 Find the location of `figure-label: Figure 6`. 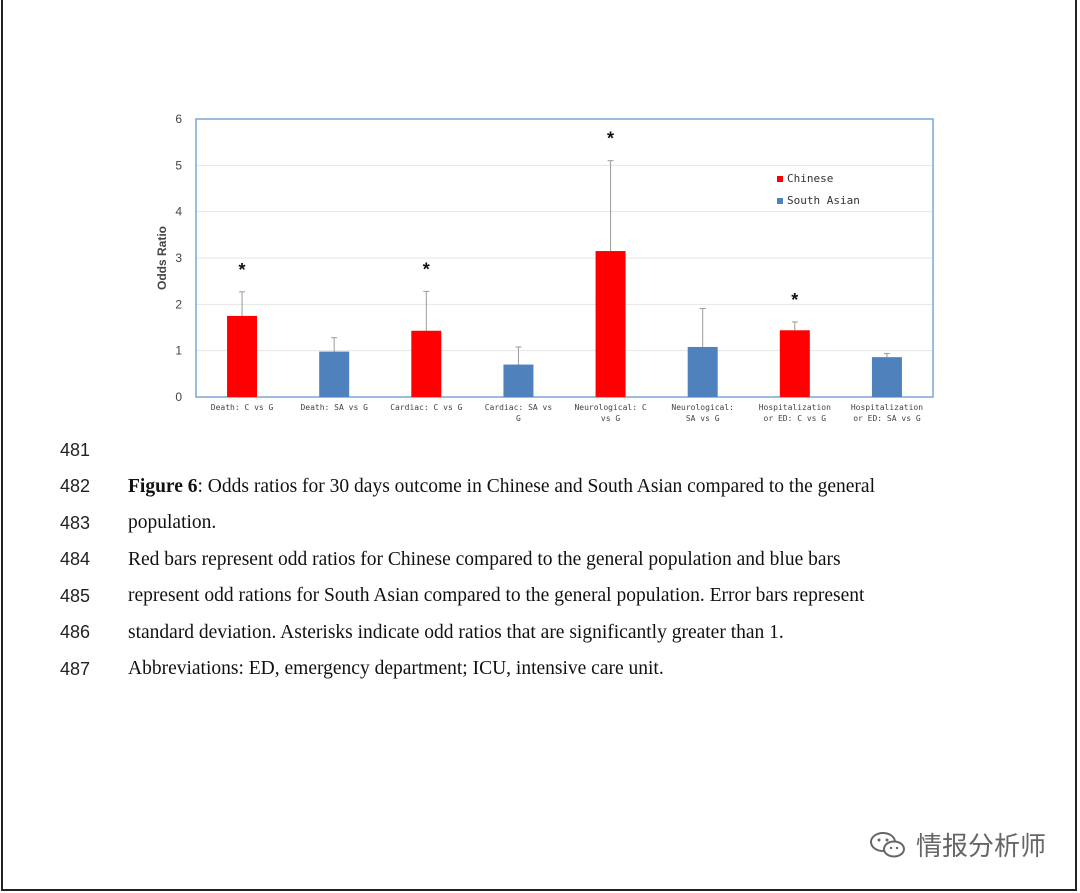

figure-label: Figure 6 is located at coordinates (163, 486).